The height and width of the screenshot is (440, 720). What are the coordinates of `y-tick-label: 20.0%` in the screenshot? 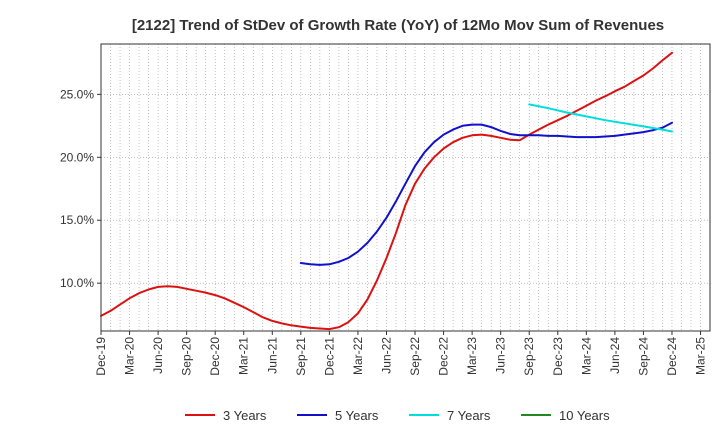 It's located at (77, 157).